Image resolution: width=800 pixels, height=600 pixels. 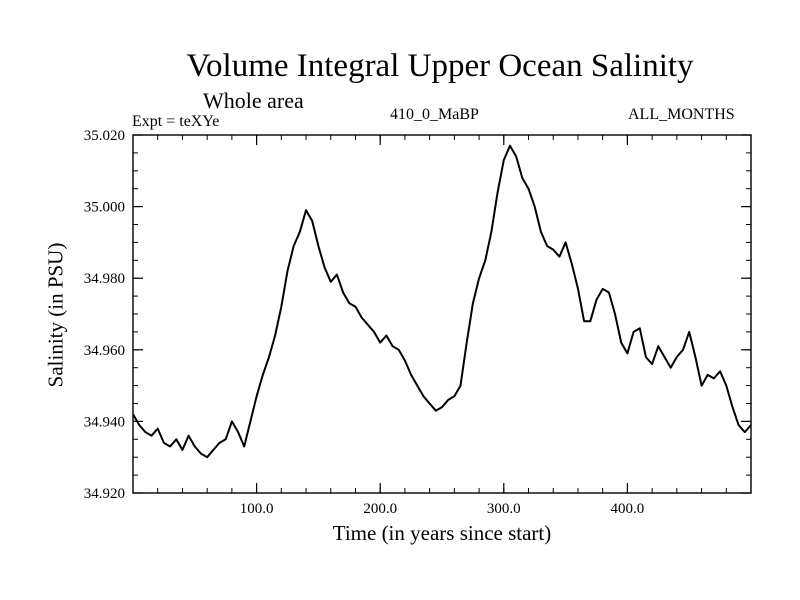 What do you see at coordinates (440, 66) in the screenshot?
I see `chart-title: Volume Integral Upper Ocean Salinity` at bounding box center [440, 66].